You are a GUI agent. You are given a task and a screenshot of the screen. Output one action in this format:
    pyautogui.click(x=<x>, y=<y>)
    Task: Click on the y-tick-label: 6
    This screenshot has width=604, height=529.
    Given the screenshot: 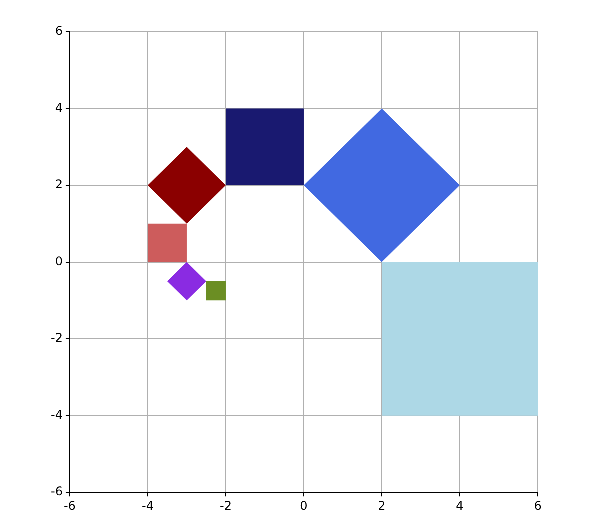 What is the action you would take?
    pyautogui.click(x=59, y=31)
    